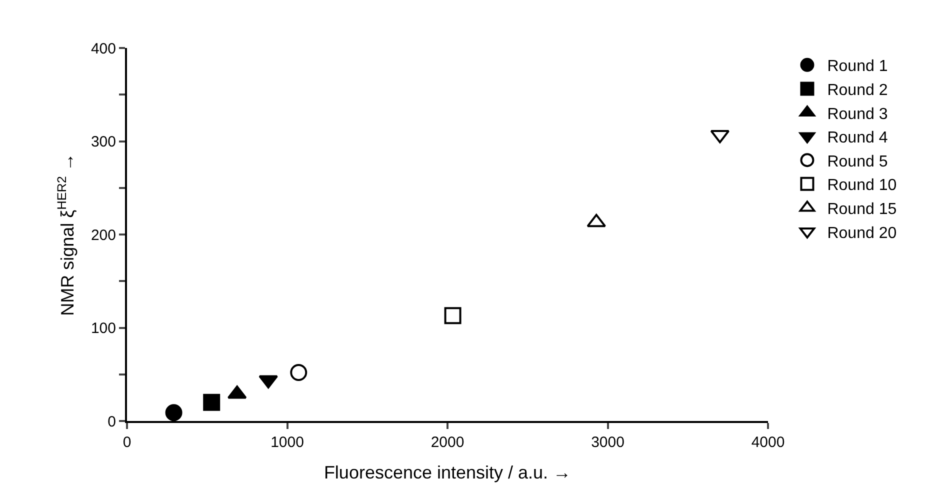 This screenshot has height=500, width=952. I want to click on x-axis-title: Fluorescence intensity / a.u. →, so click(448, 472).